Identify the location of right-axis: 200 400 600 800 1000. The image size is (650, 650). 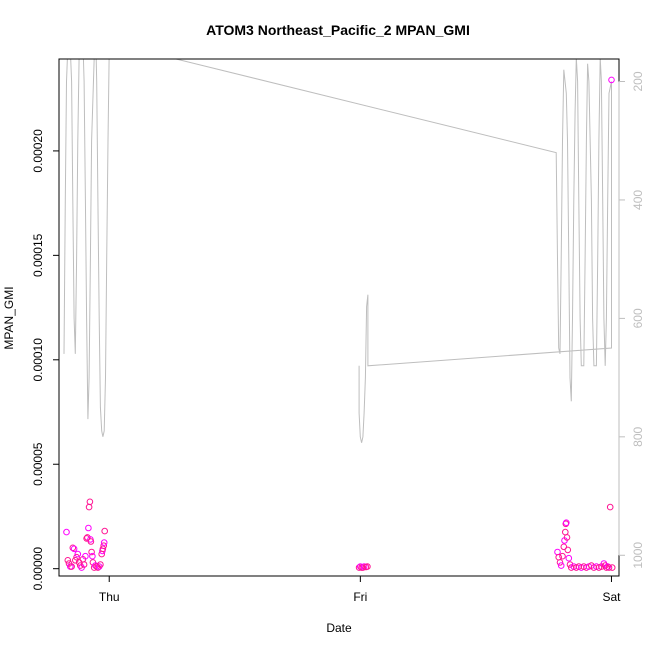
(631, 320).